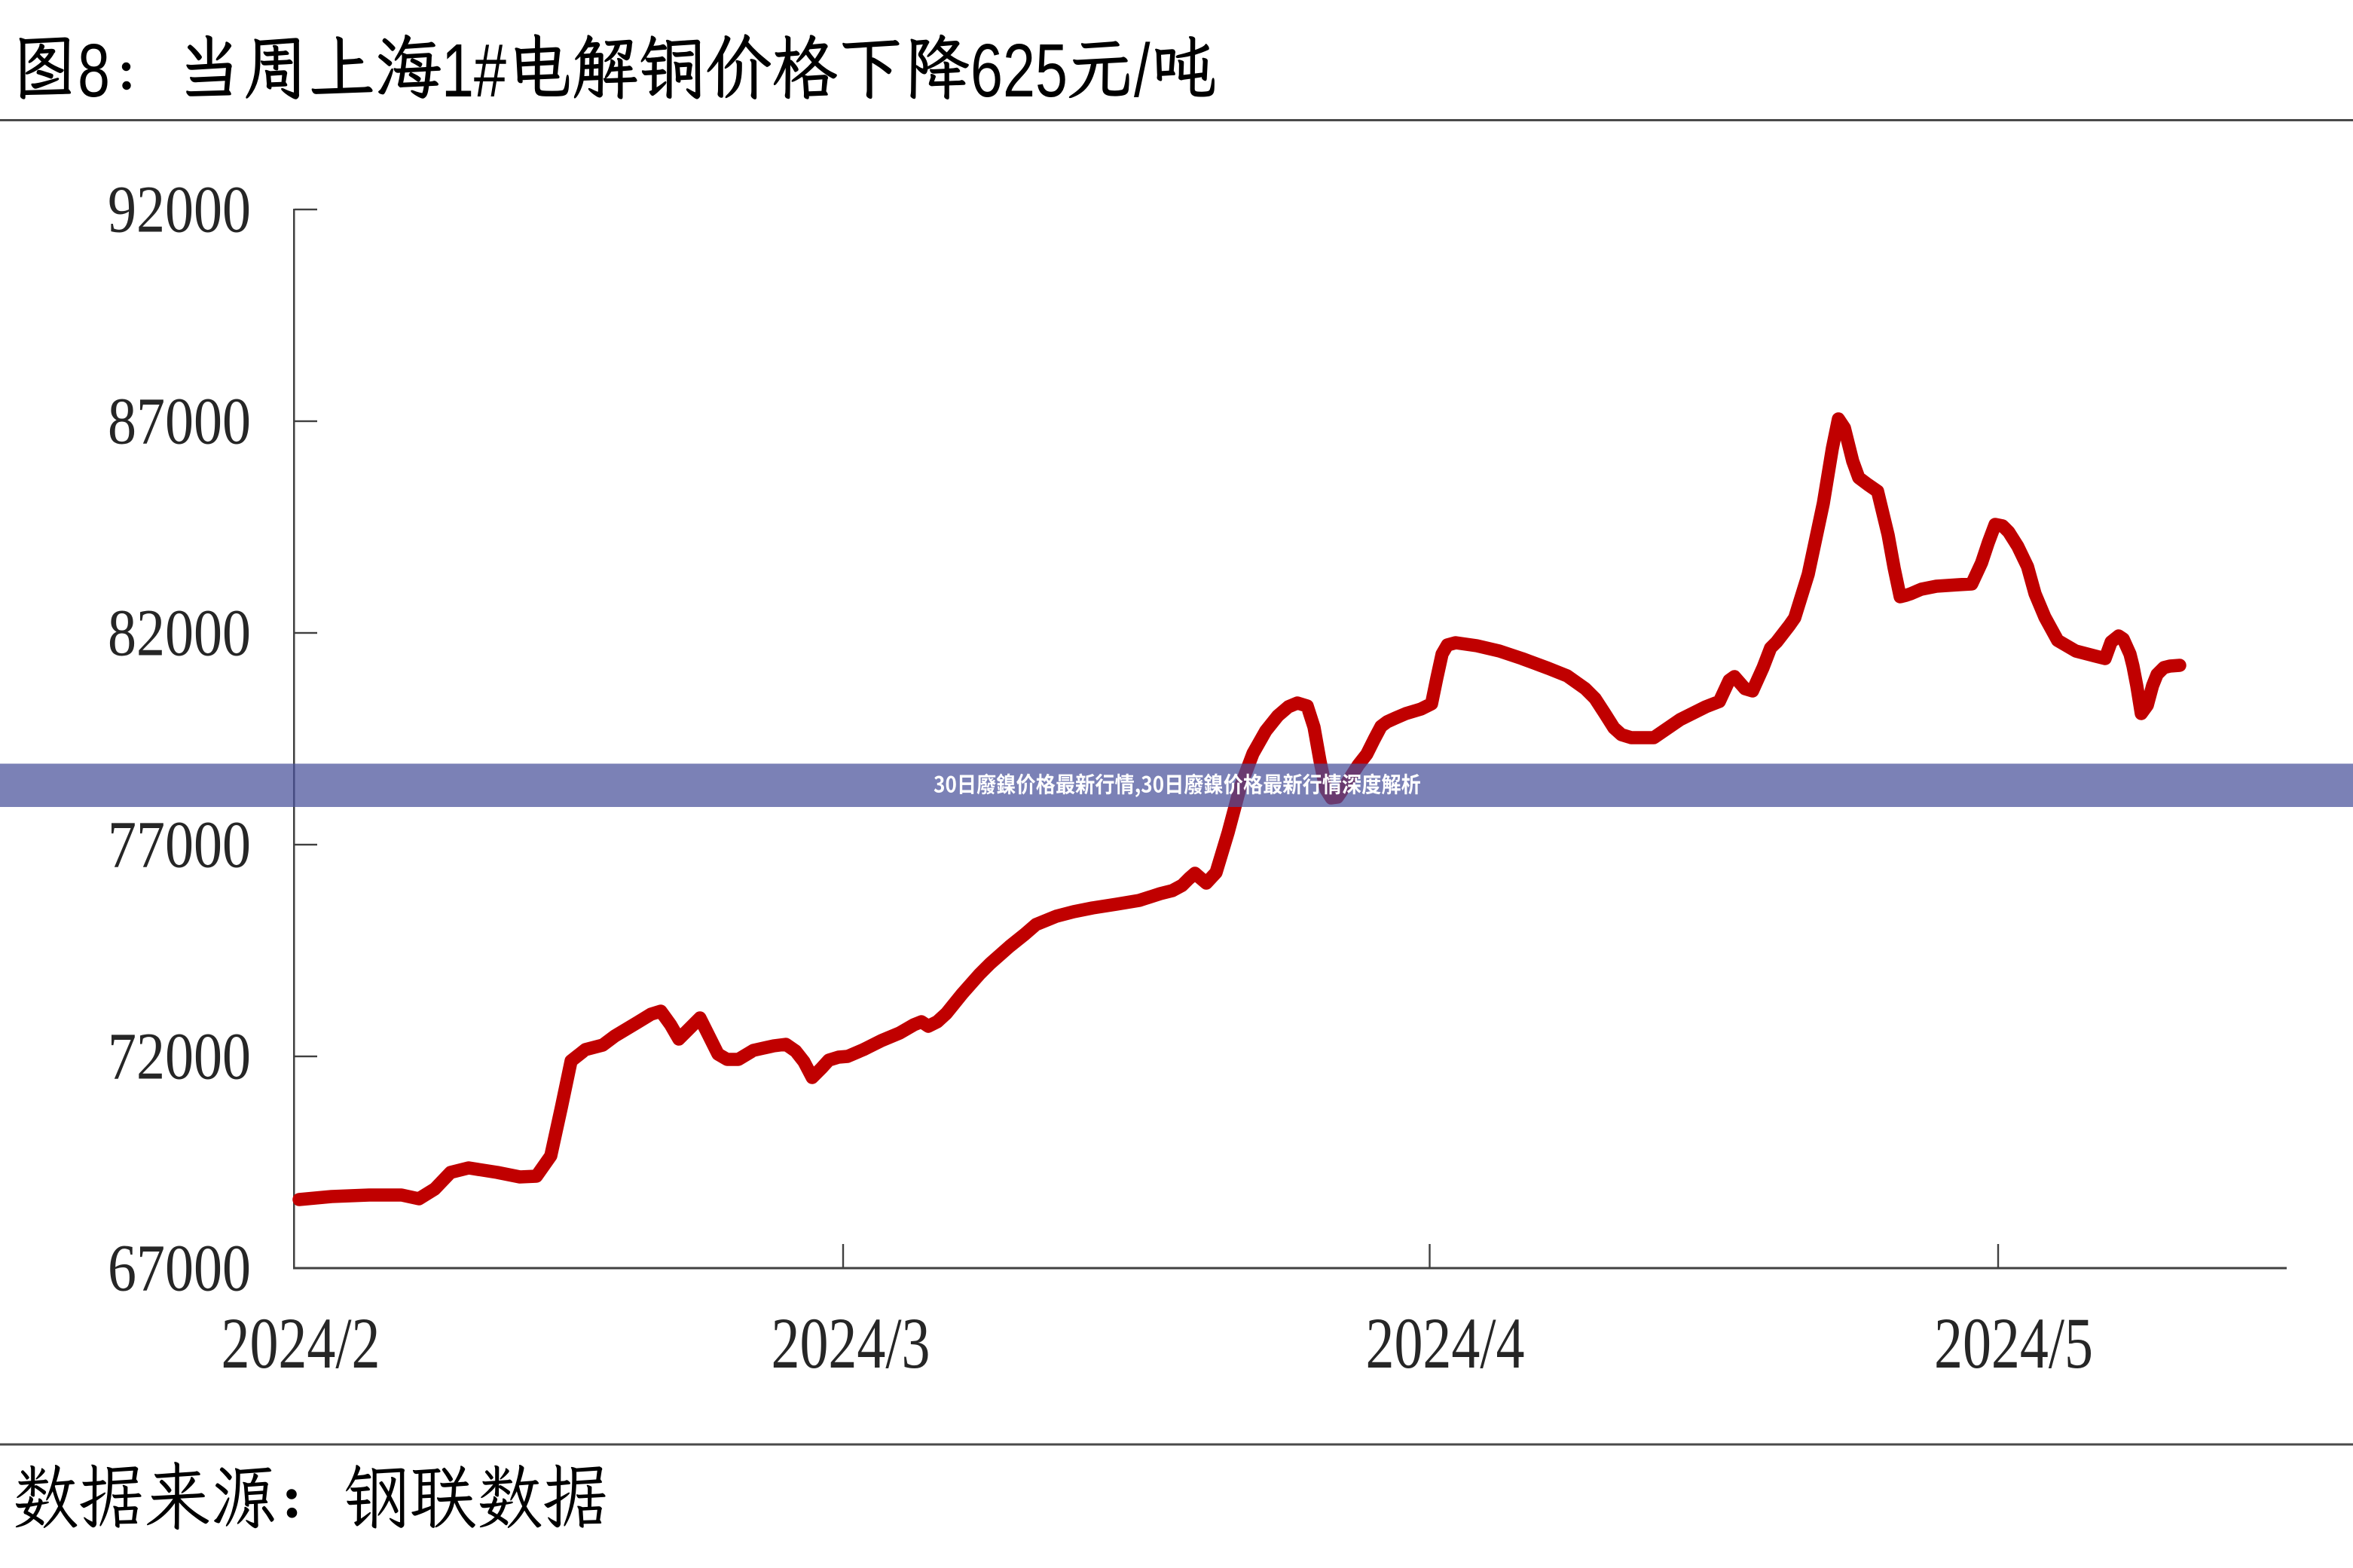 The width and height of the screenshot is (2353, 1568). Describe the element at coordinates (1444, 1343) in the screenshot. I see `svg-text: 2024/4` at that location.